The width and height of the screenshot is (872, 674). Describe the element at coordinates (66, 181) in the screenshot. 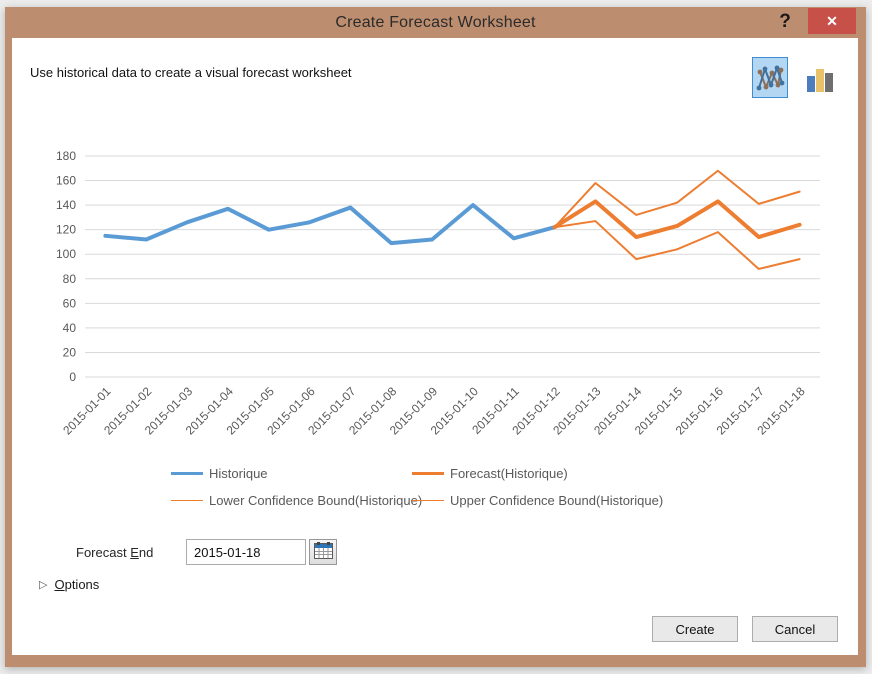

I see `svg-text: 160` at that location.